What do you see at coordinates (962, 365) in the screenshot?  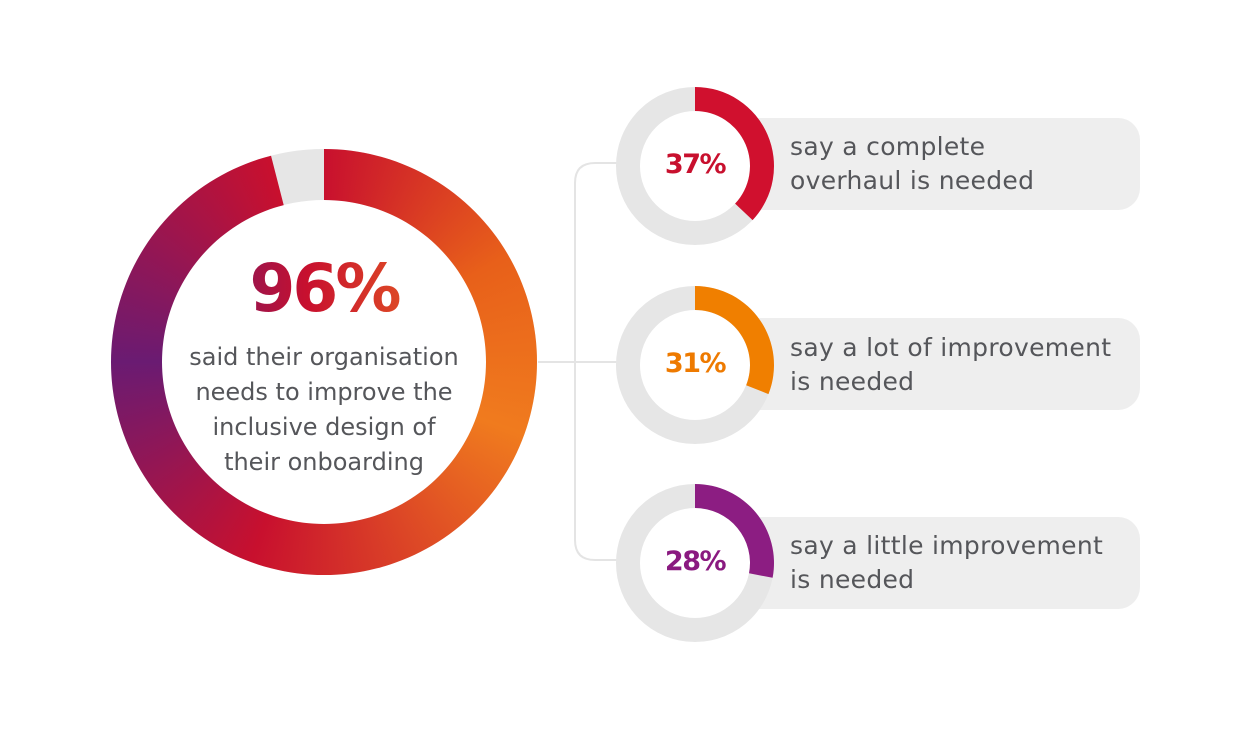 I see `item-text-lot-of-improvement: say a lot of improvement is needed` at bounding box center [962, 365].